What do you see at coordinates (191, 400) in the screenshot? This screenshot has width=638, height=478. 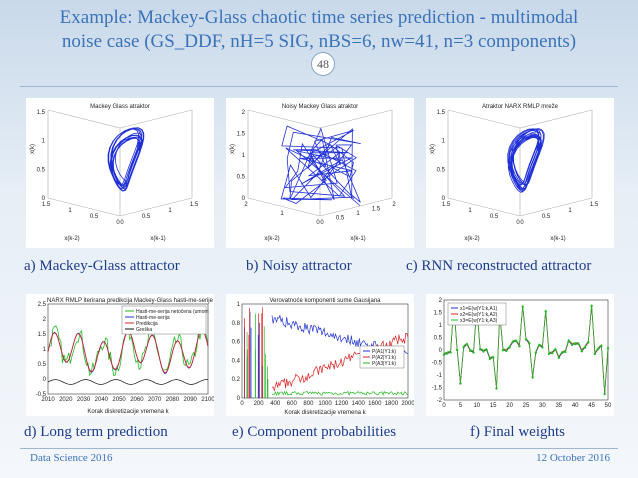 I see `x-tick-label: 2090` at bounding box center [191, 400].